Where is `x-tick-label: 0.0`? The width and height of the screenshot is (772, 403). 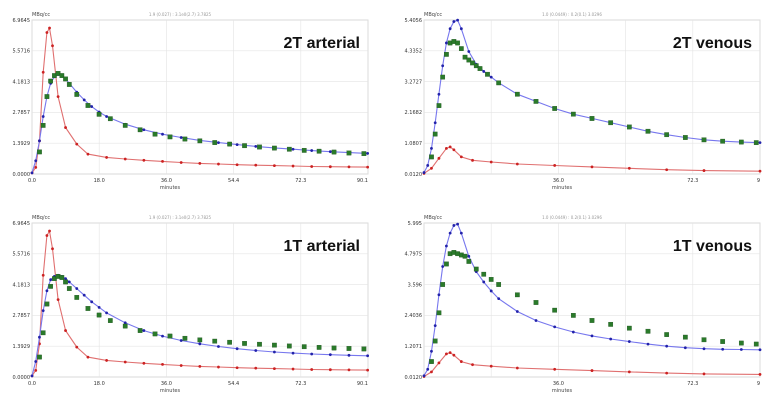 x-tick-label: 0.0 is located at coordinates (32, 384).